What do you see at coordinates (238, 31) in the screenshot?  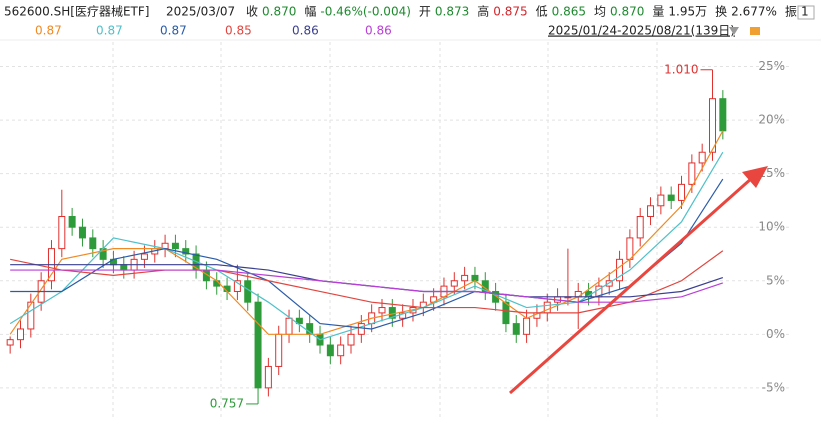 I see `legend-entry: 0.85` at bounding box center [238, 31].